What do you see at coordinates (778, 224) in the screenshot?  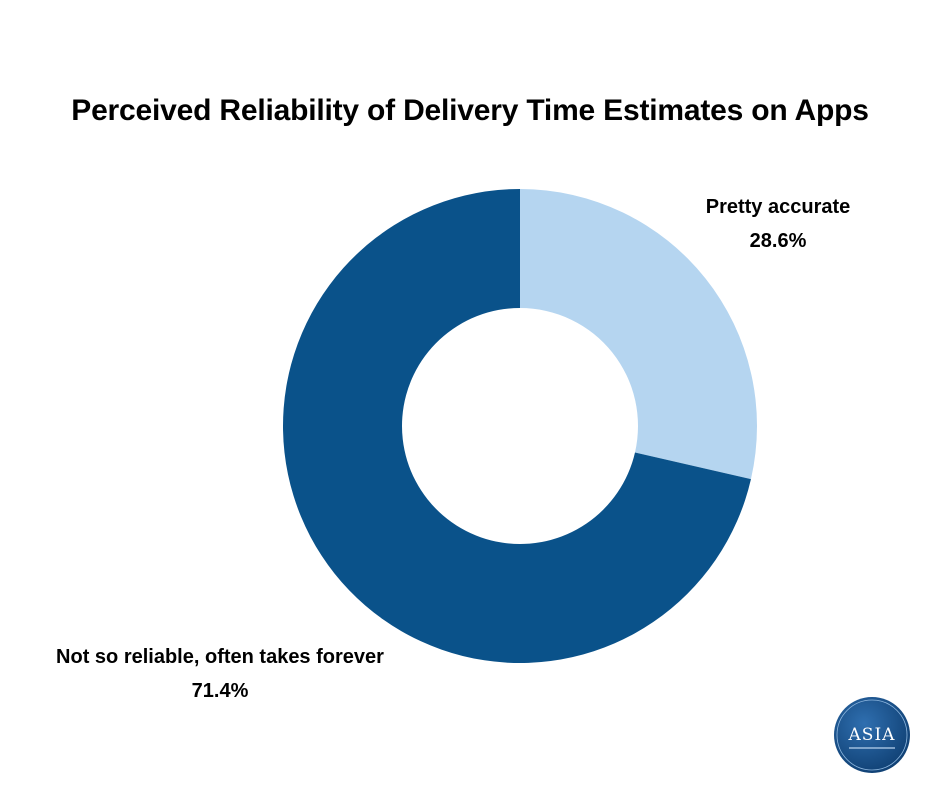 I see `slice-label-pretty-accurate: Pretty accurate 28.6%` at bounding box center [778, 224].